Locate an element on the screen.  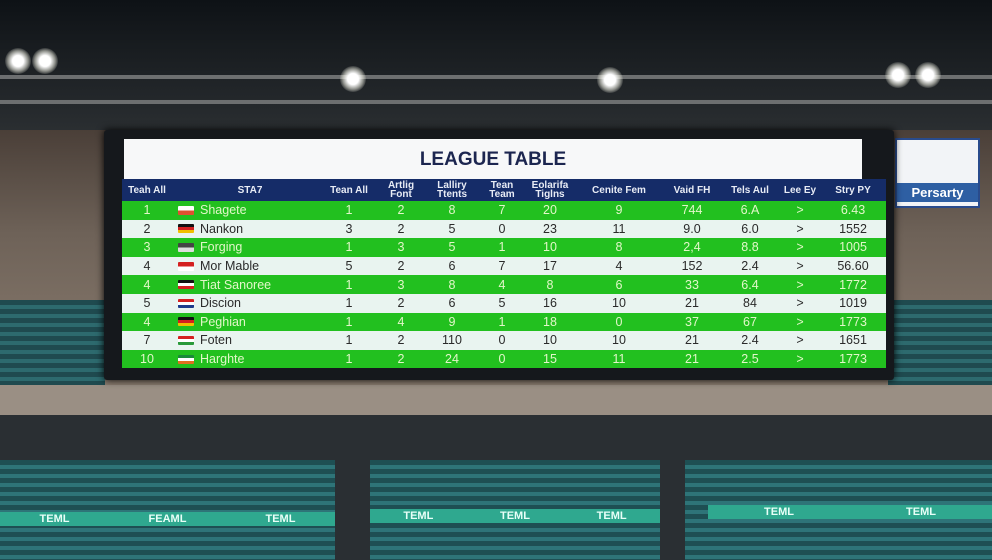
lower-stand is located at coordinates (167, 510).